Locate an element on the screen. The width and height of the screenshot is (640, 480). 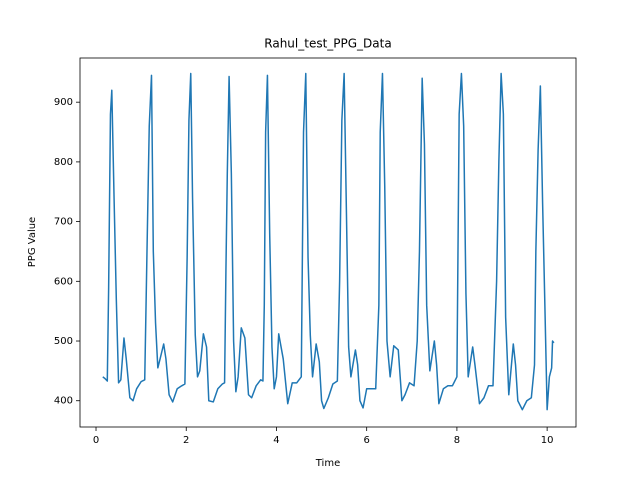
x-tick-label: 6 is located at coordinates (366, 440).